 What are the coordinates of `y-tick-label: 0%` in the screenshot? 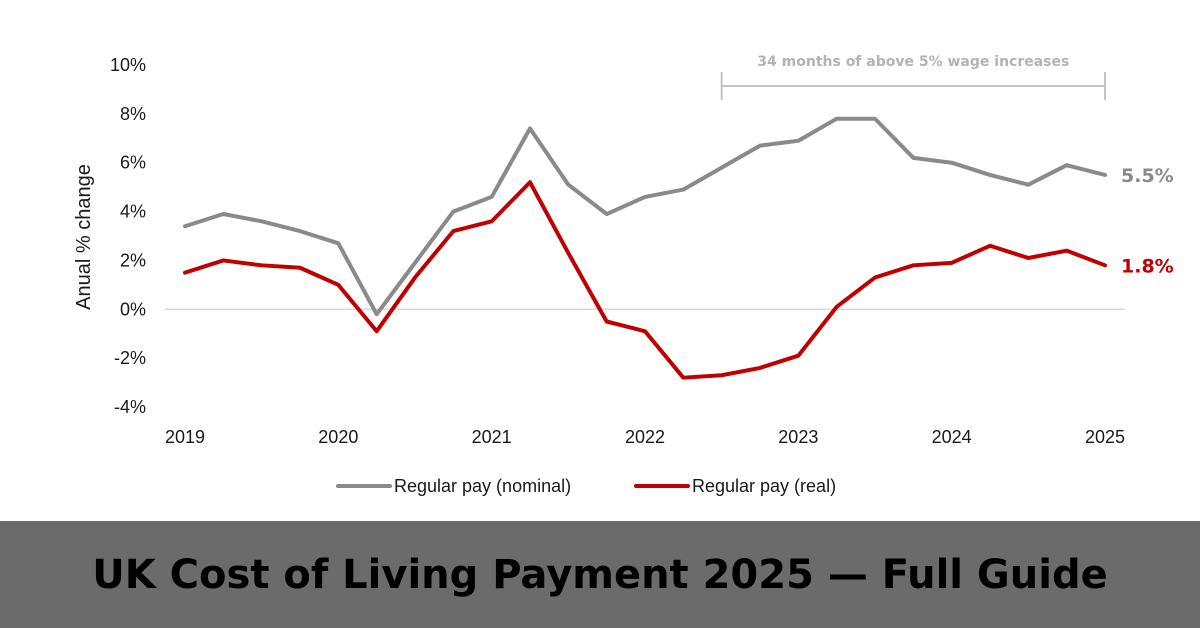 It's located at (133, 309).